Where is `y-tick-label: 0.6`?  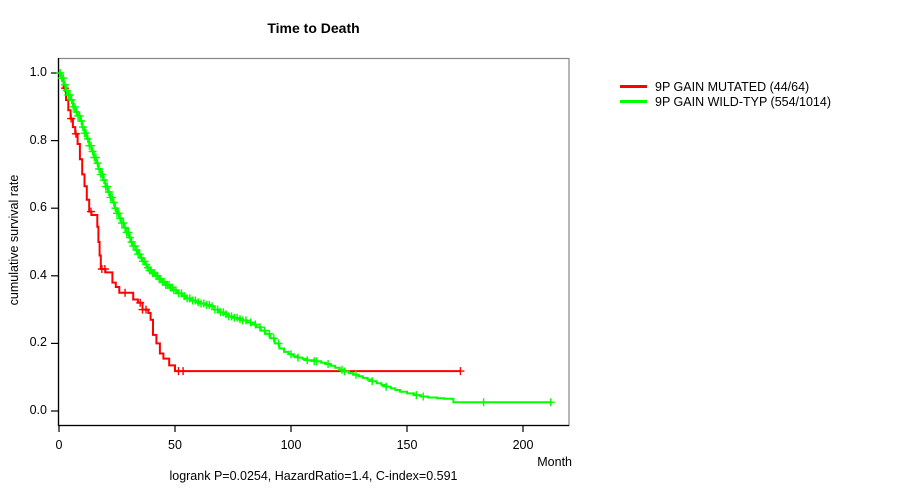
y-tick-label: 0.6 is located at coordinates (38, 207).